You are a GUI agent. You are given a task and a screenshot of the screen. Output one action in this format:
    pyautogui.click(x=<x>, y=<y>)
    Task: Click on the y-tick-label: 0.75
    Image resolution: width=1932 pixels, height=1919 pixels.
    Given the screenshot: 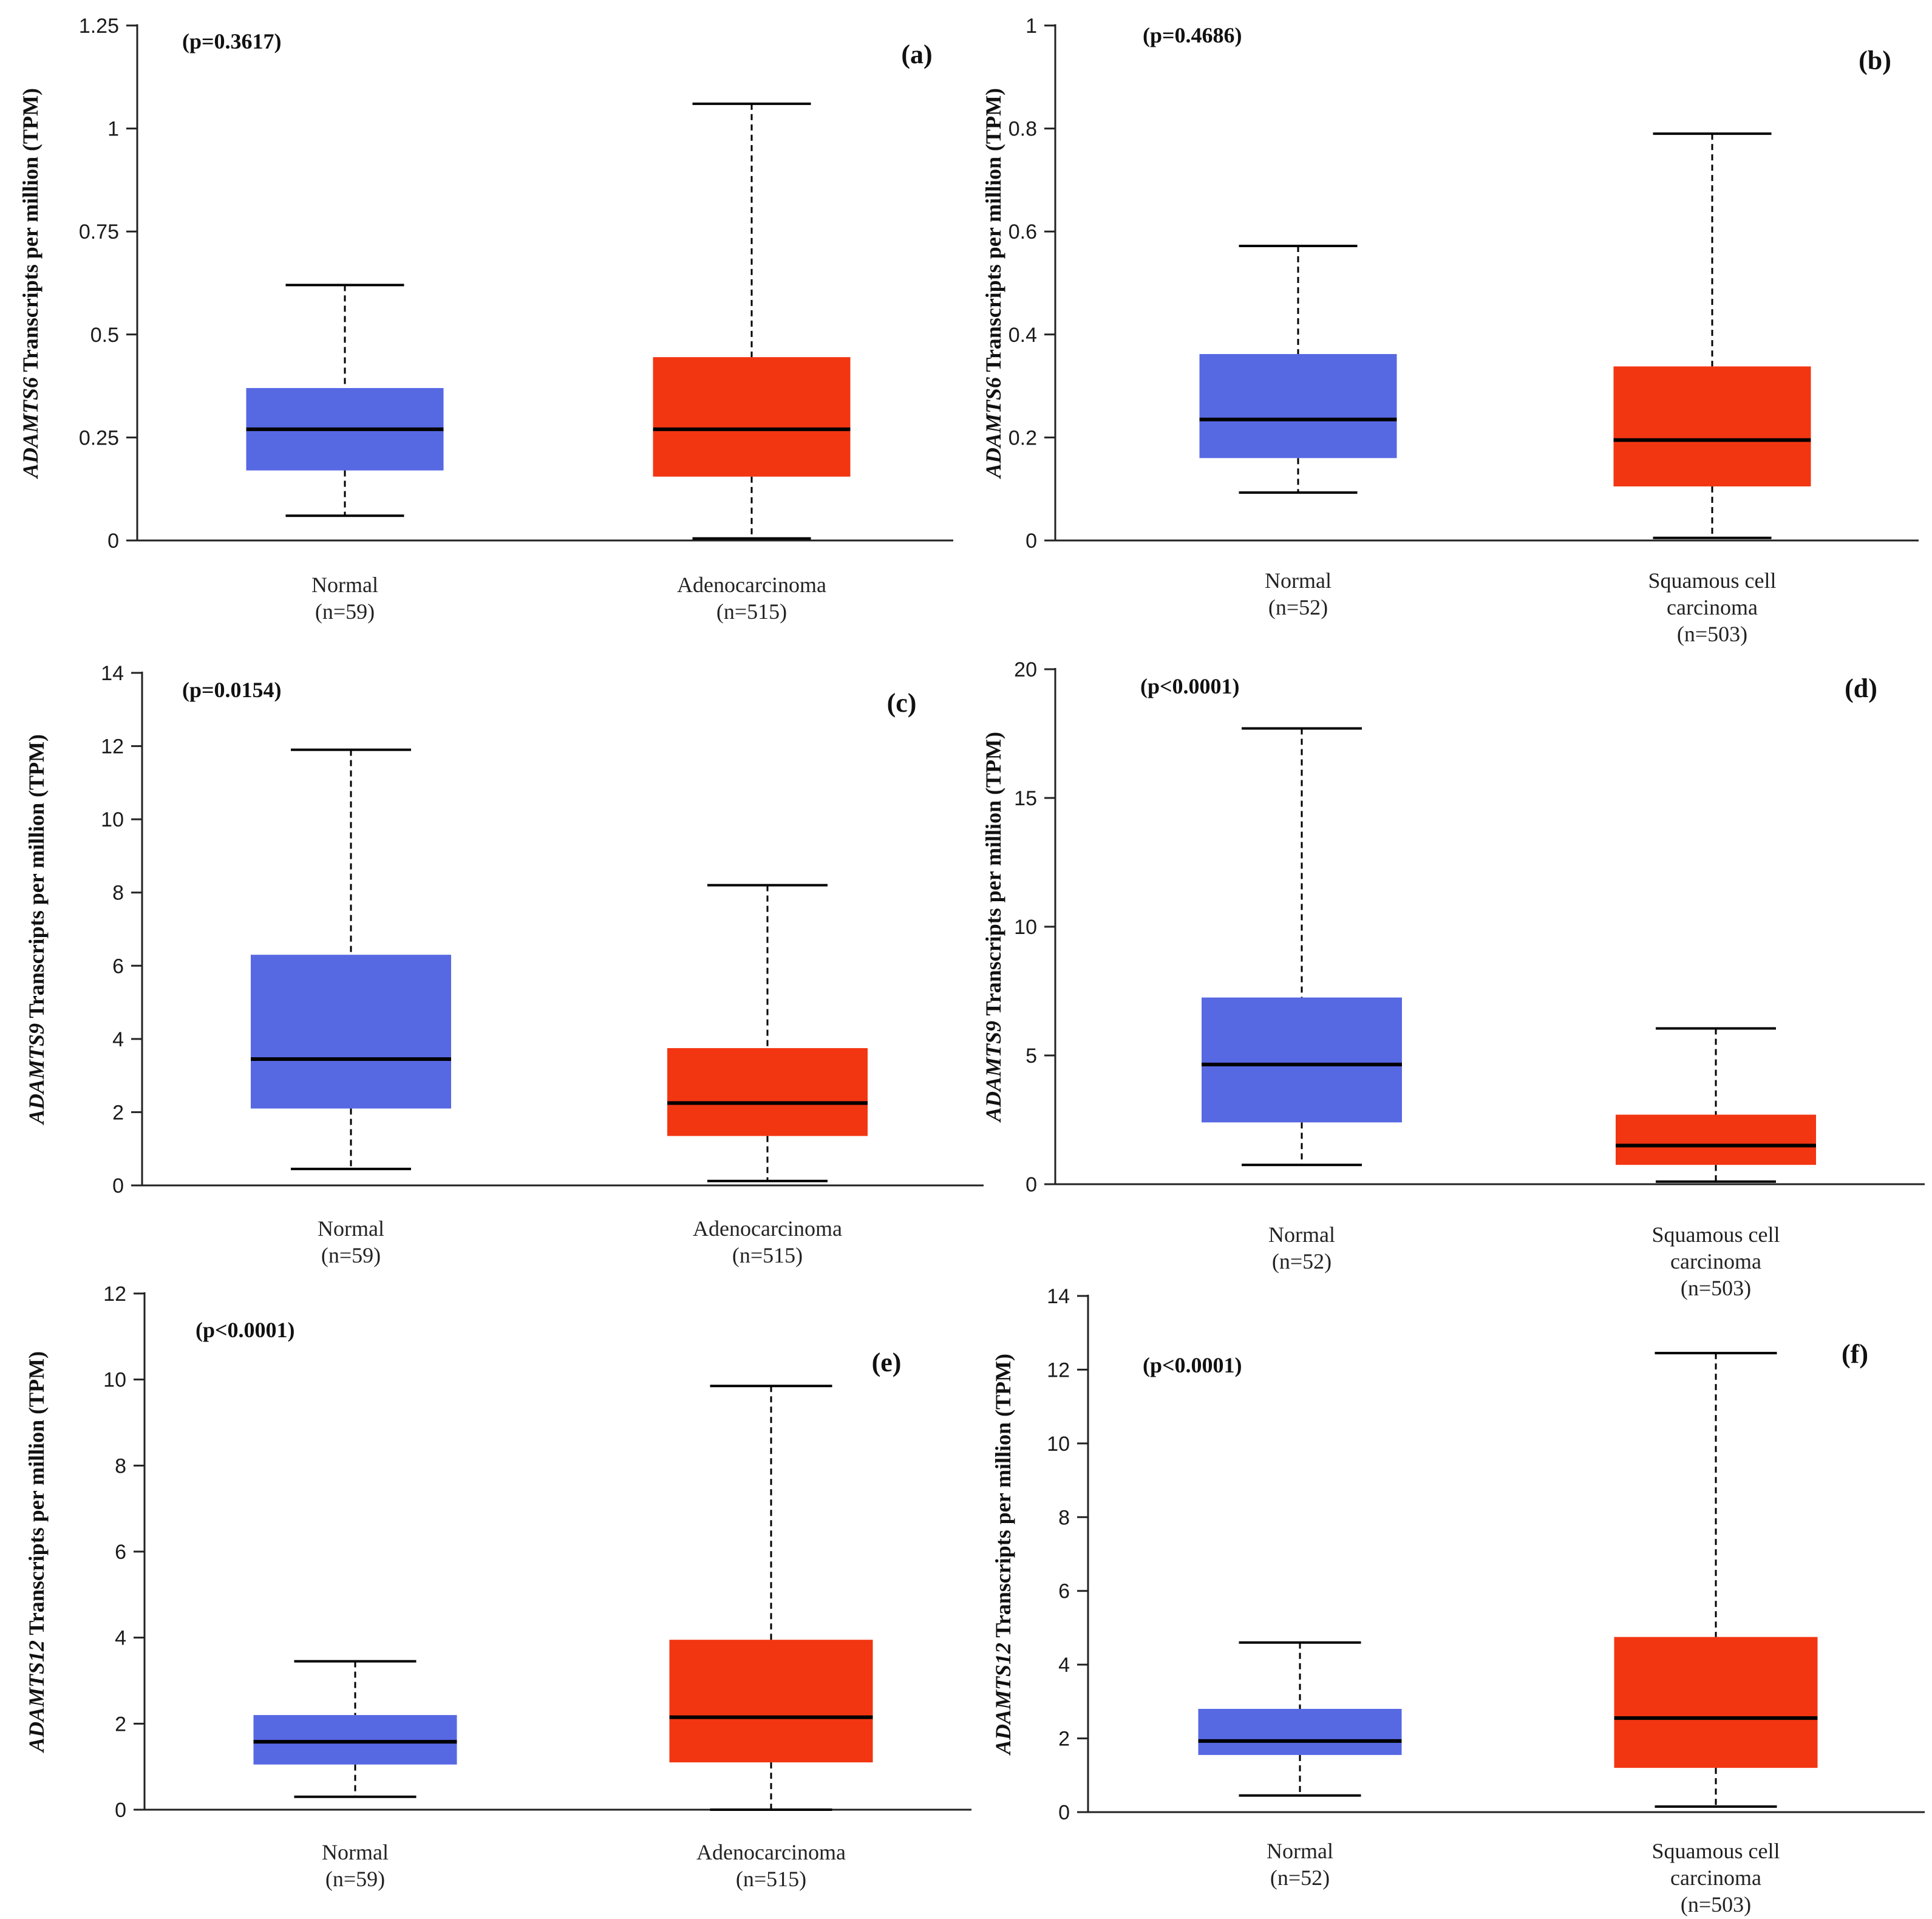 What is the action you would take?
    pyautogui.click(x=99, y=232)
    